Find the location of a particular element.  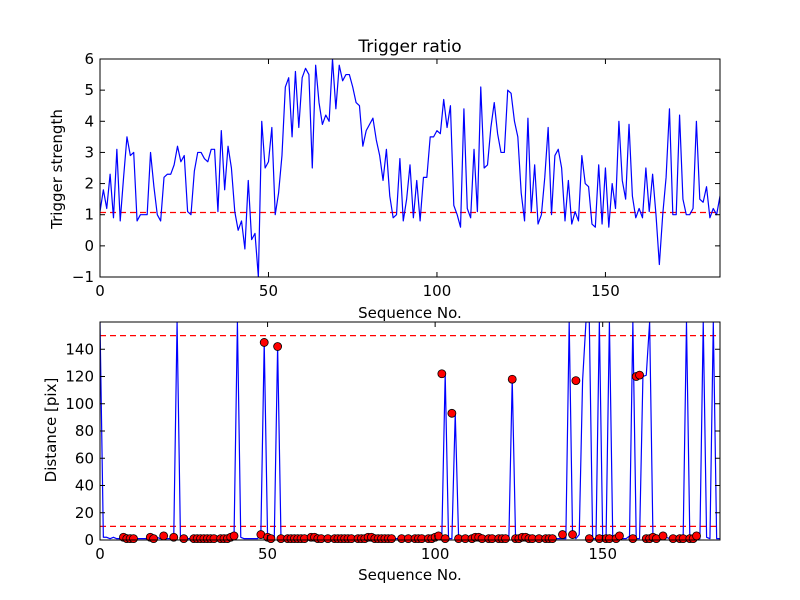

y-tick-label: 1 is located at coordinates (89, 215).